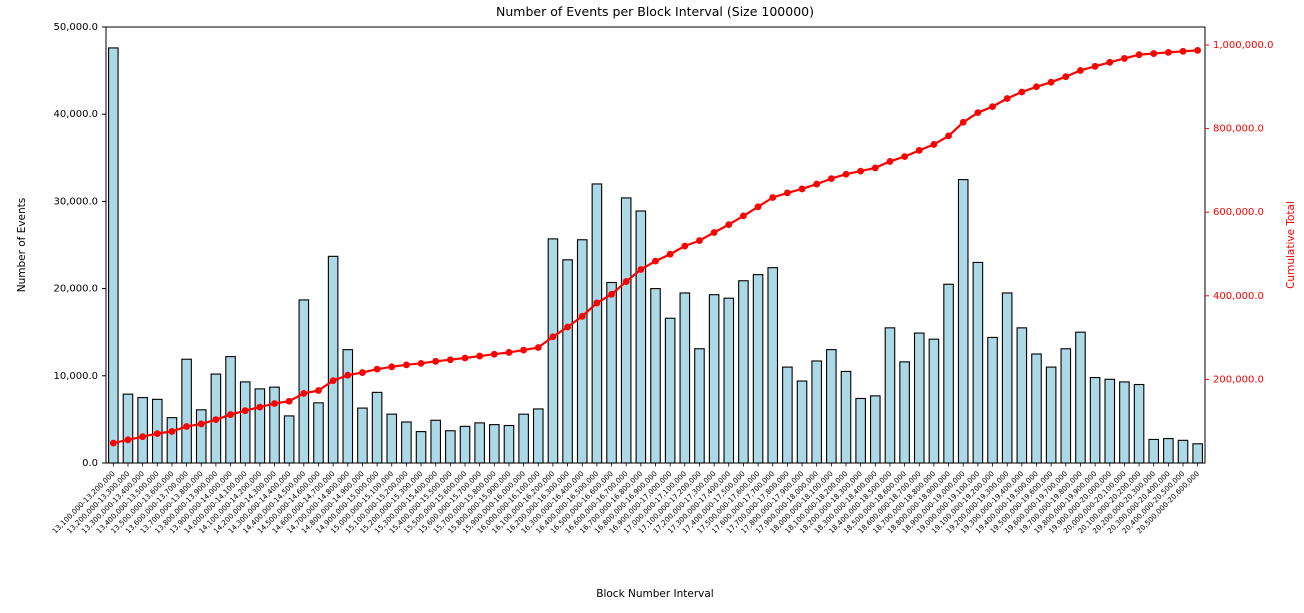  Describe the element at coordinates (75, 114) in the screenshot. I see `left-tick-label: 40,000.0` at that location.